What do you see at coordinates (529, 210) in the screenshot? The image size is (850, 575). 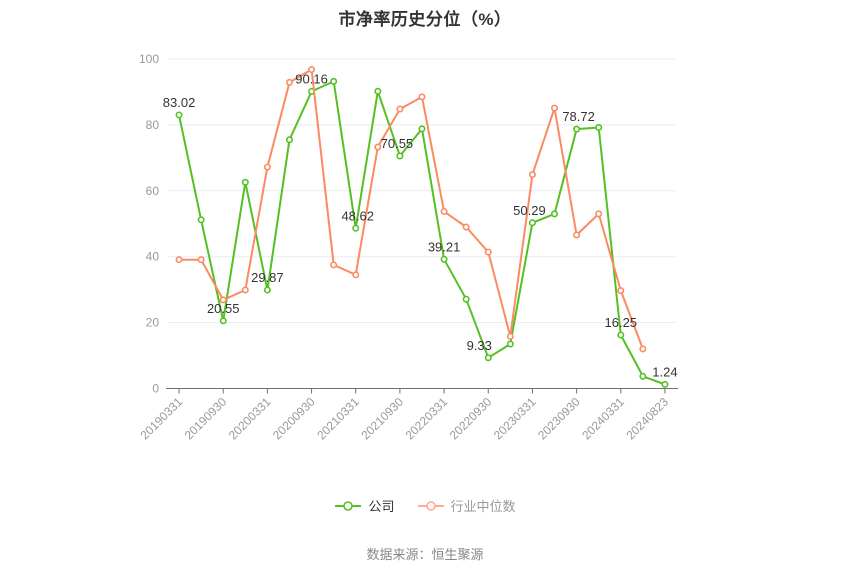 I see `data-point-label: 50.29` at bounding box center [529, 210].